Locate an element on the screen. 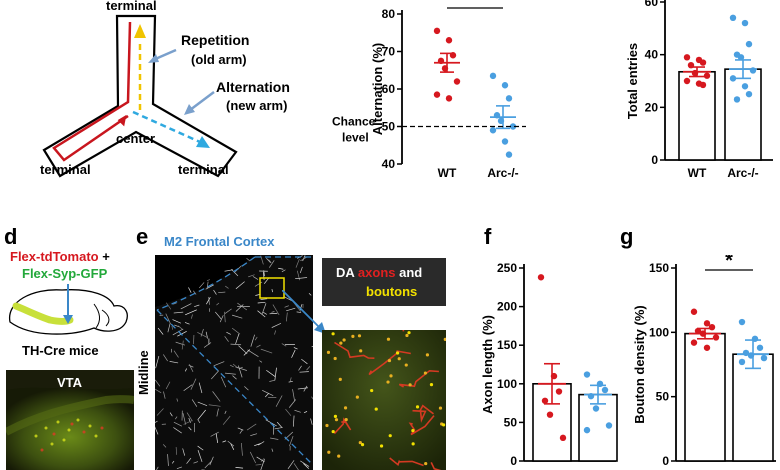  bouton-density-chart: 050100150Bouton density (%)WTArc-/-* is located at coordinates (704, 362).